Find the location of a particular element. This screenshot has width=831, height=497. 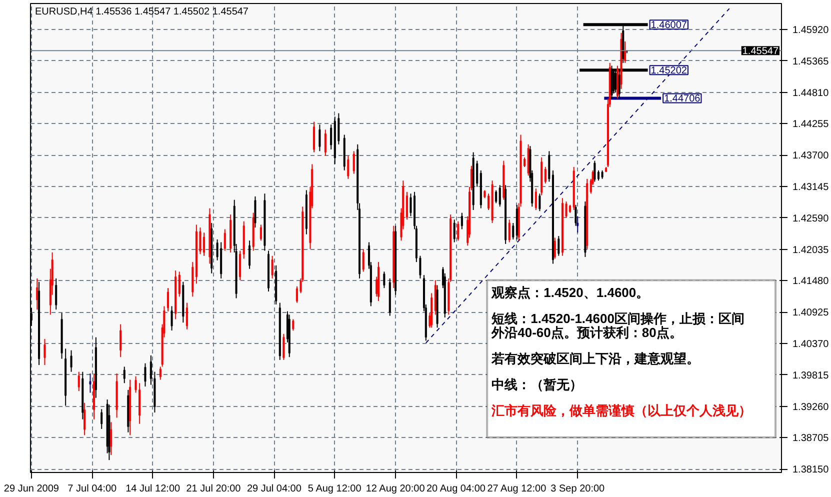

annotation: 若有效突破区间上下沿，建意观望。 is located at coordinates (595, 358).